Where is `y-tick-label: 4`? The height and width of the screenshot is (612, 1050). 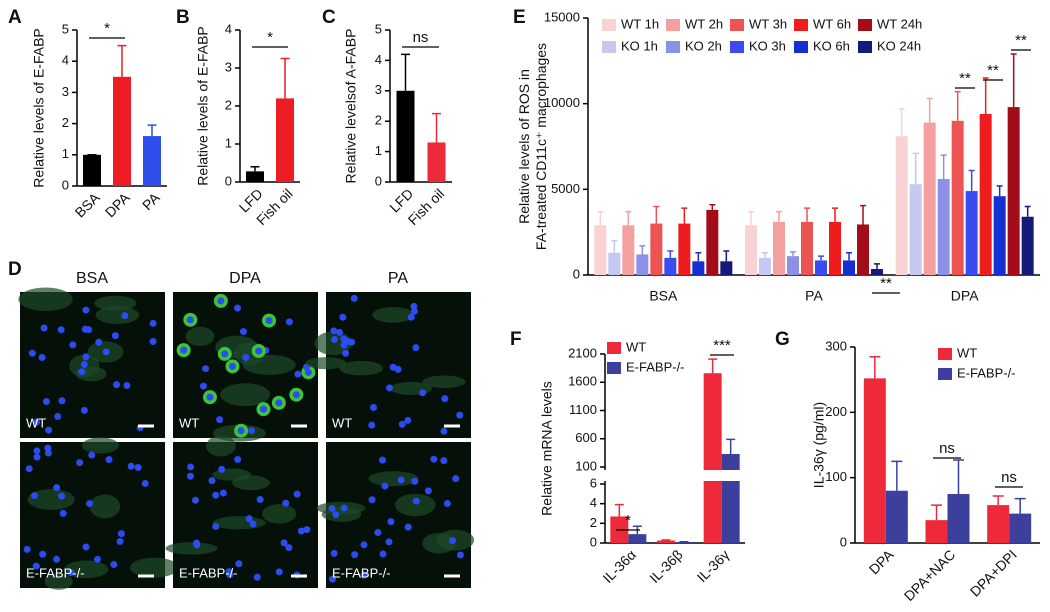 y-tick-label: 4 is located at coordinates (65, 60).